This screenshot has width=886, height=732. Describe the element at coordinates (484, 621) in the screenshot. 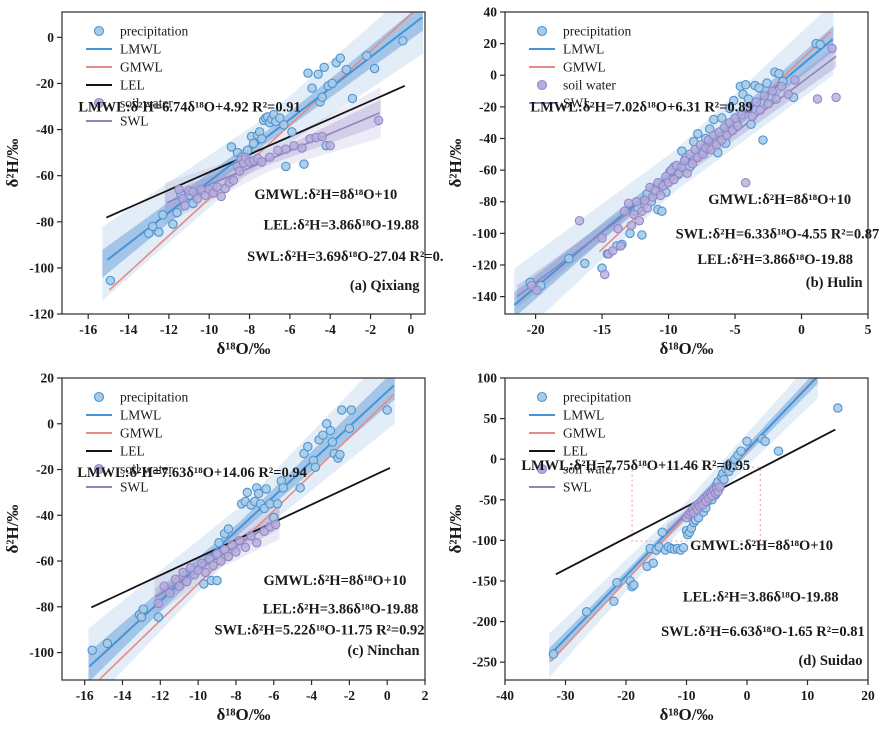

I see `y-tick-label: -200` at that location.